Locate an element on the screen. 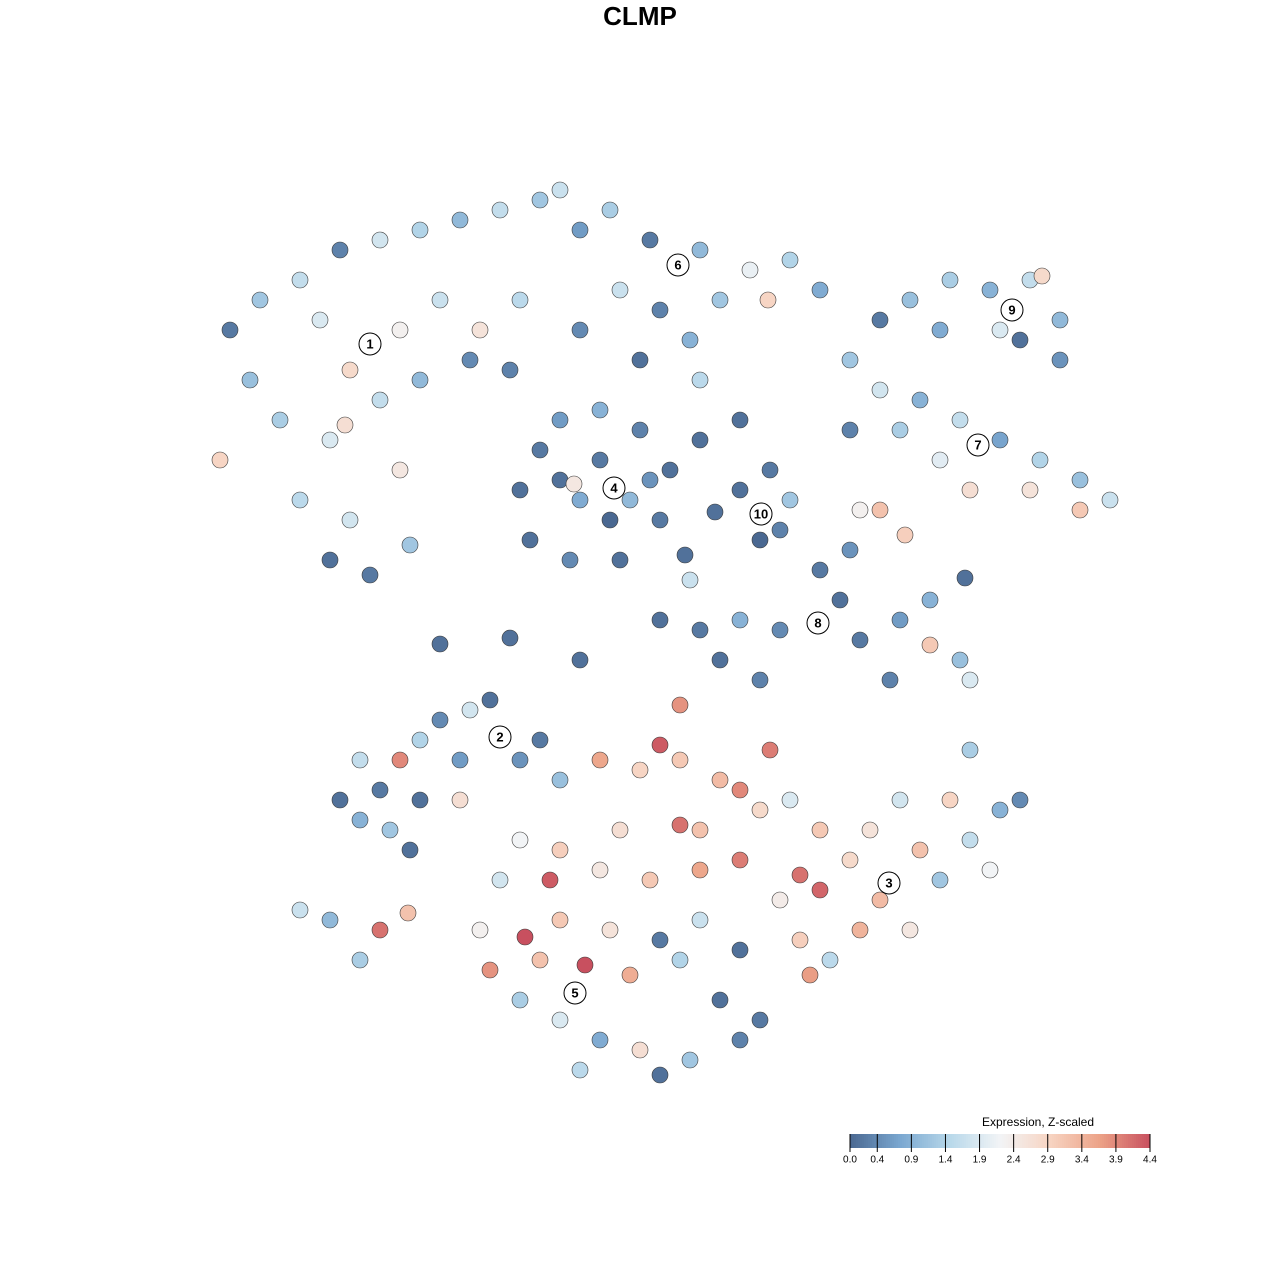 The width and height of the screenshot is (1280, 1280). cluster-label: 4 is located at coordinates (614, 487).